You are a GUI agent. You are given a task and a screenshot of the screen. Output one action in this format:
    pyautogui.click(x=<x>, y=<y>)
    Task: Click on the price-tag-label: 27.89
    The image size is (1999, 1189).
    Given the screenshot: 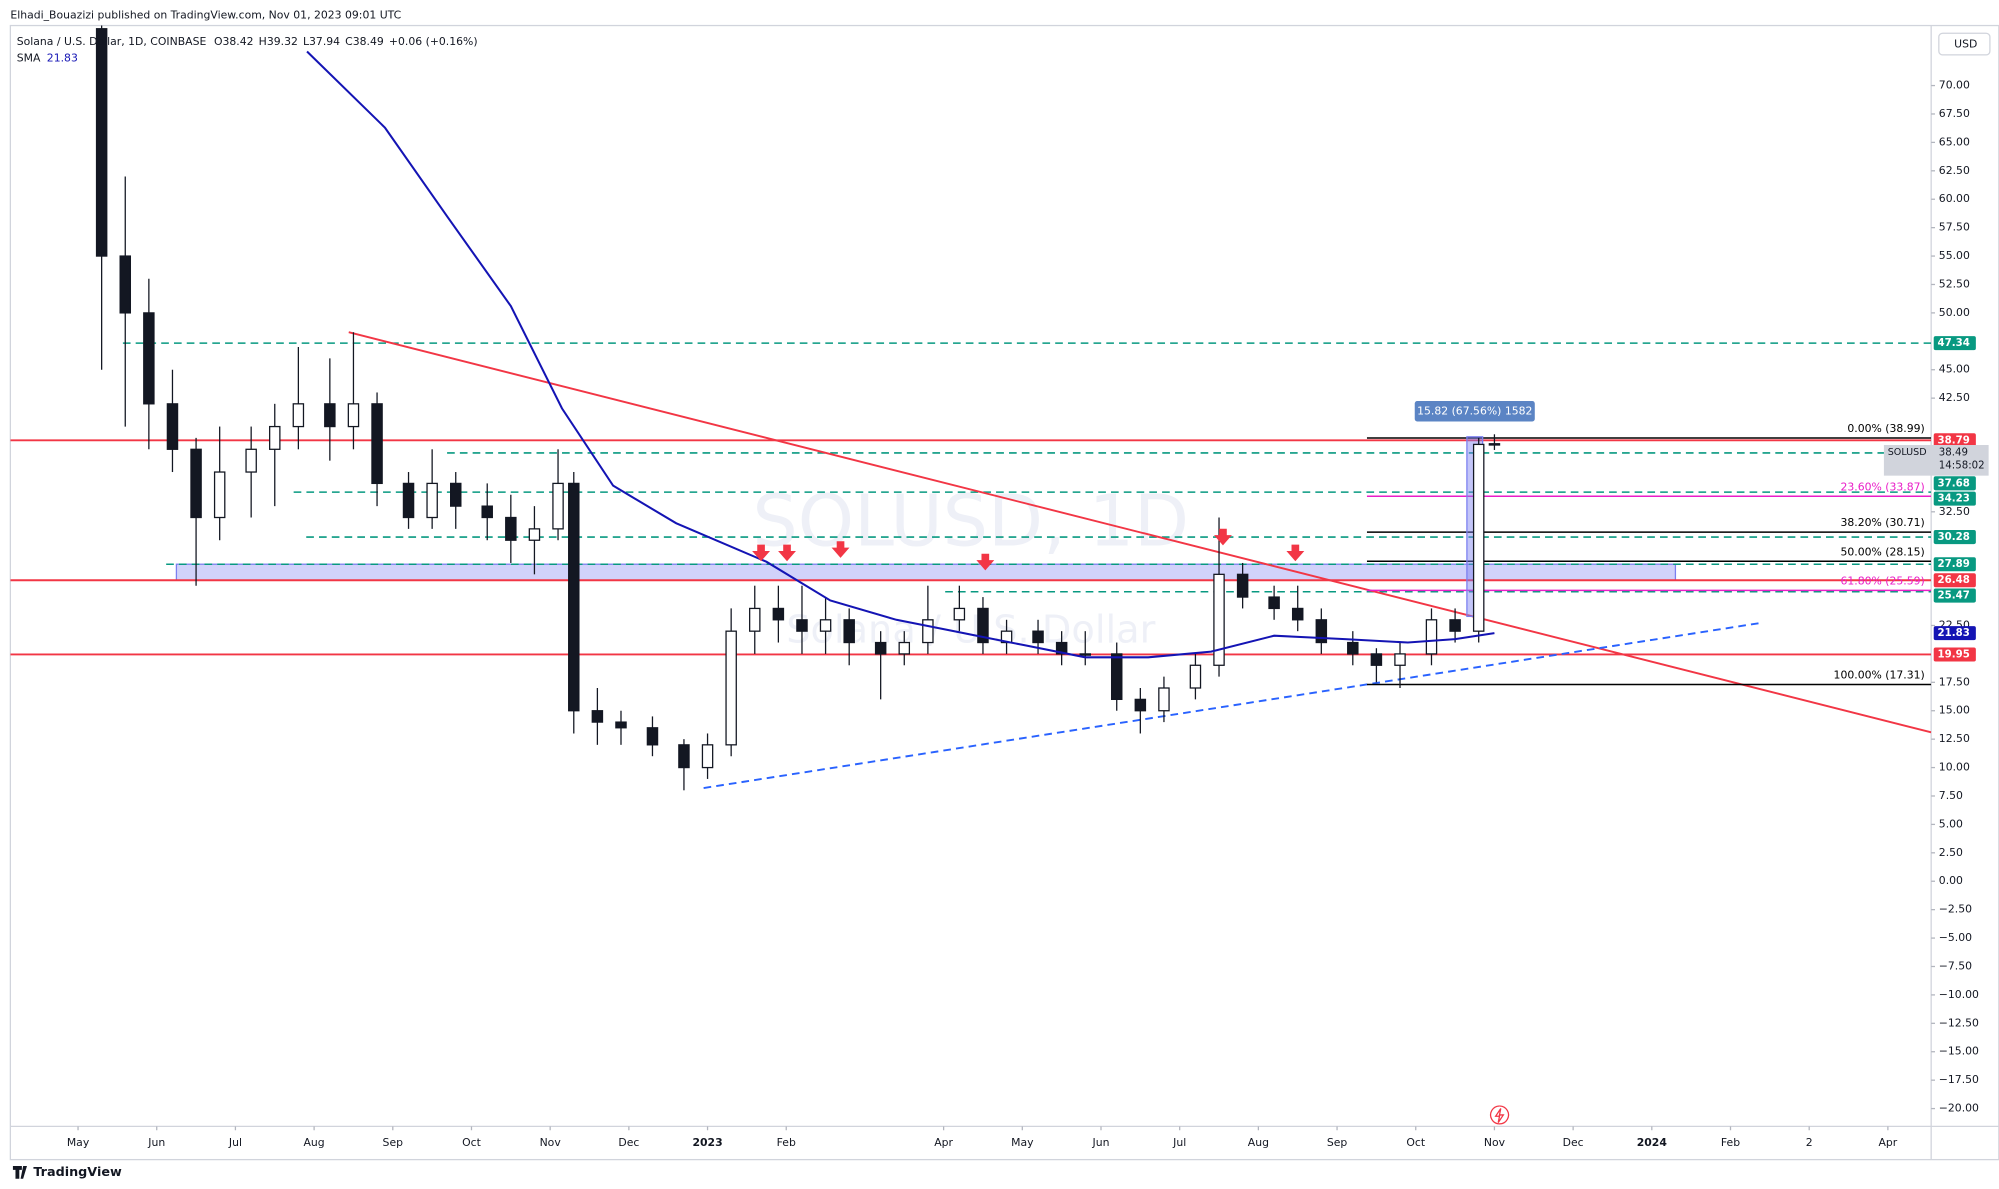 What is the action you would take?
    pyautogui.click(x=1954, y=564)
    